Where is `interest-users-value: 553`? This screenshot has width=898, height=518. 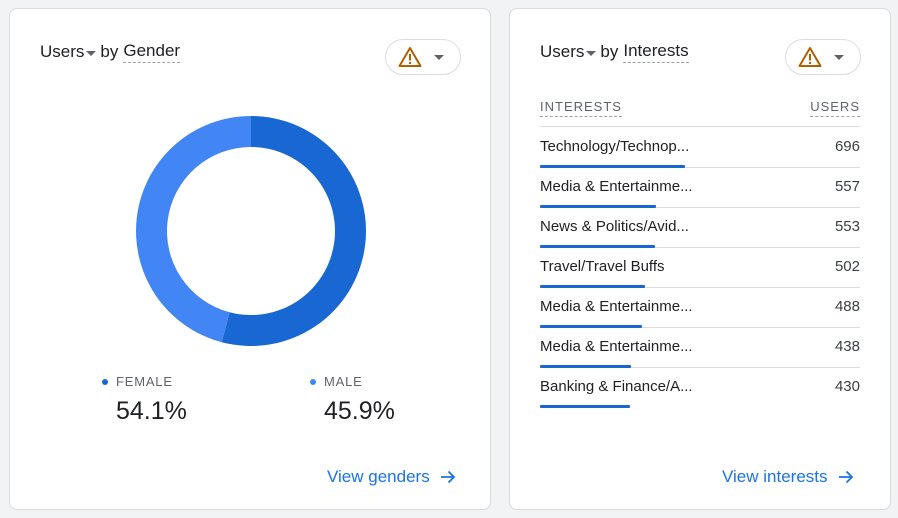
interest-users-value: 553 is located at coordinates (847, 226).